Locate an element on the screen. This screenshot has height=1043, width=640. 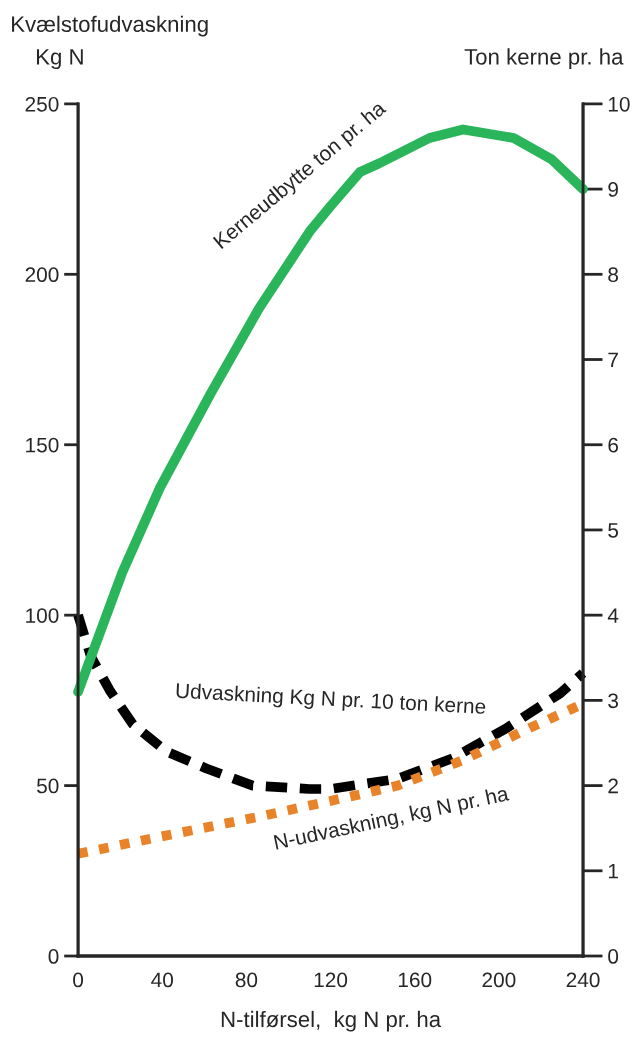
y-tick-label: 100 is located at coordinates (42, 615).